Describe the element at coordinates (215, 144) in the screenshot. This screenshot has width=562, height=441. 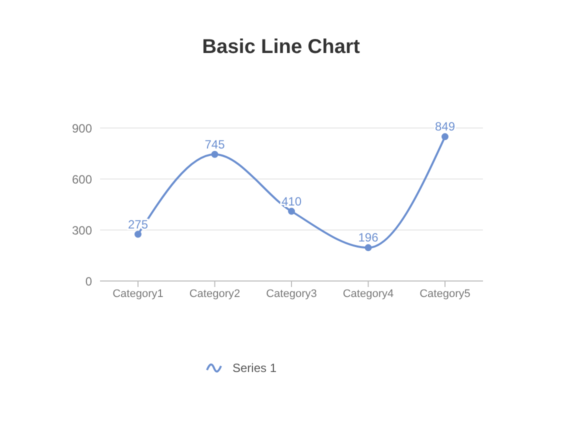
I see `data-label: 745` at that location.